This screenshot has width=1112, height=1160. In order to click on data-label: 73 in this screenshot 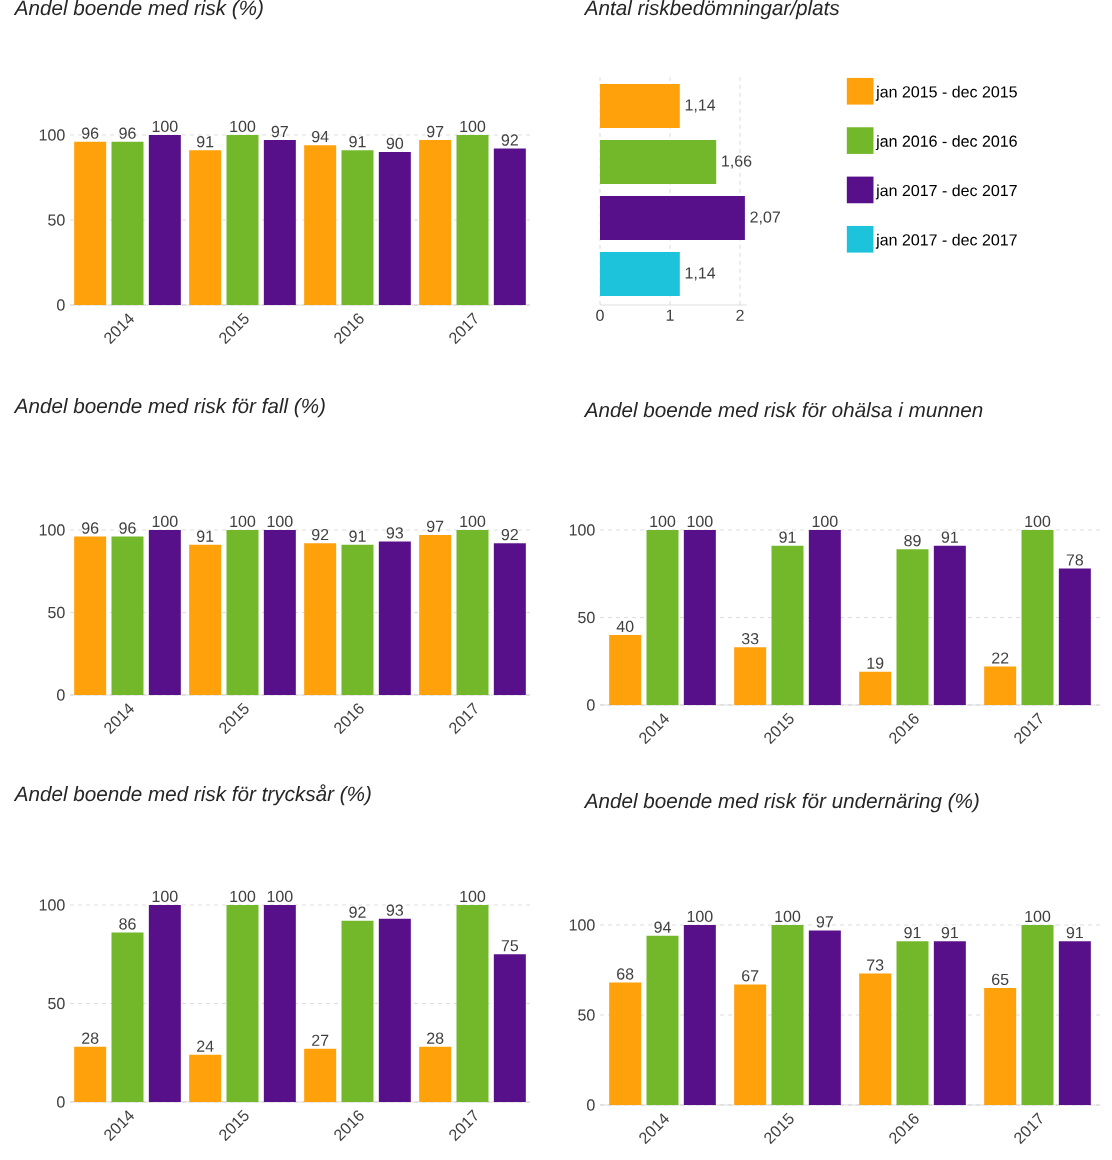, I will do `click(875, 965)`.